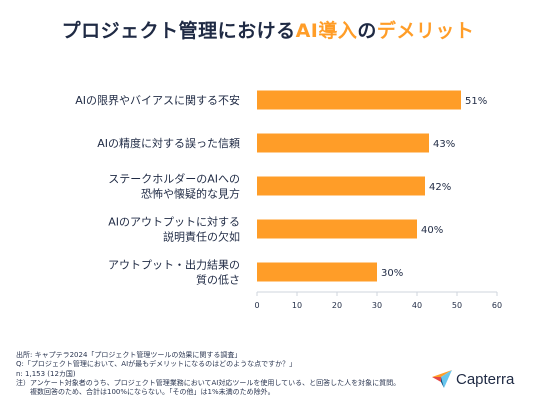  Describe the element at coordinates (157, 100) in the screenshot. I see `category-label-1-line-1: AIの限界やバイアスに関する不安` at that location.